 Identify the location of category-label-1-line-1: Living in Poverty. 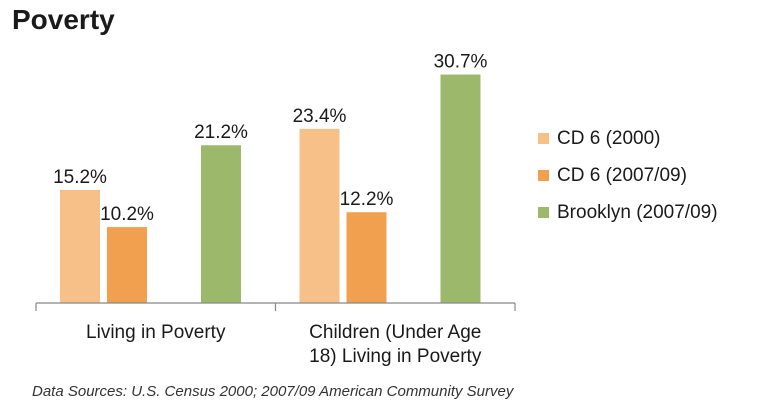
(156, 332).